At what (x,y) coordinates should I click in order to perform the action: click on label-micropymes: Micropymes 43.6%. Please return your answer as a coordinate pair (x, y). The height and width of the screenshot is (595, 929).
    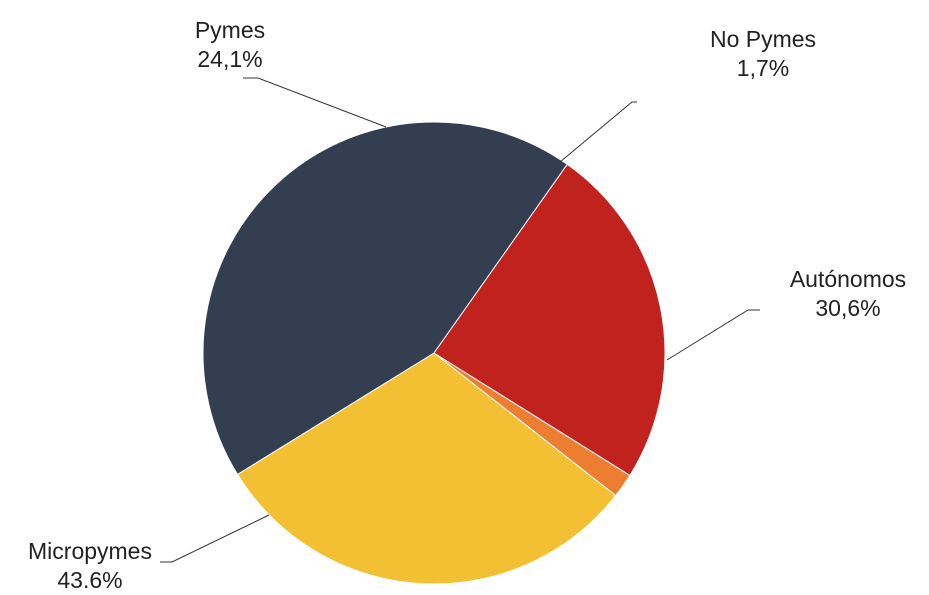
    Looking at the image, I should click on (90, 566).